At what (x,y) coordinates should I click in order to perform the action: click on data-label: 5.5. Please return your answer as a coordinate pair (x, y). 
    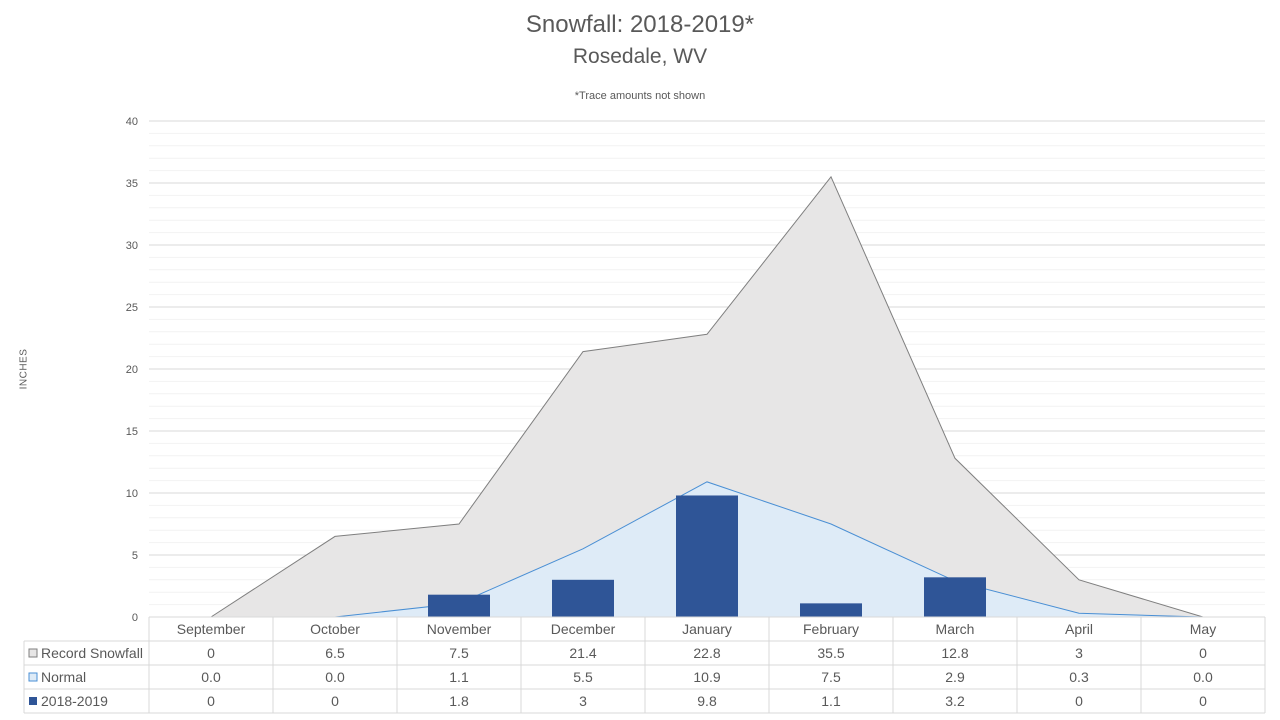
    Looking at the image, I should click on (583, 677).